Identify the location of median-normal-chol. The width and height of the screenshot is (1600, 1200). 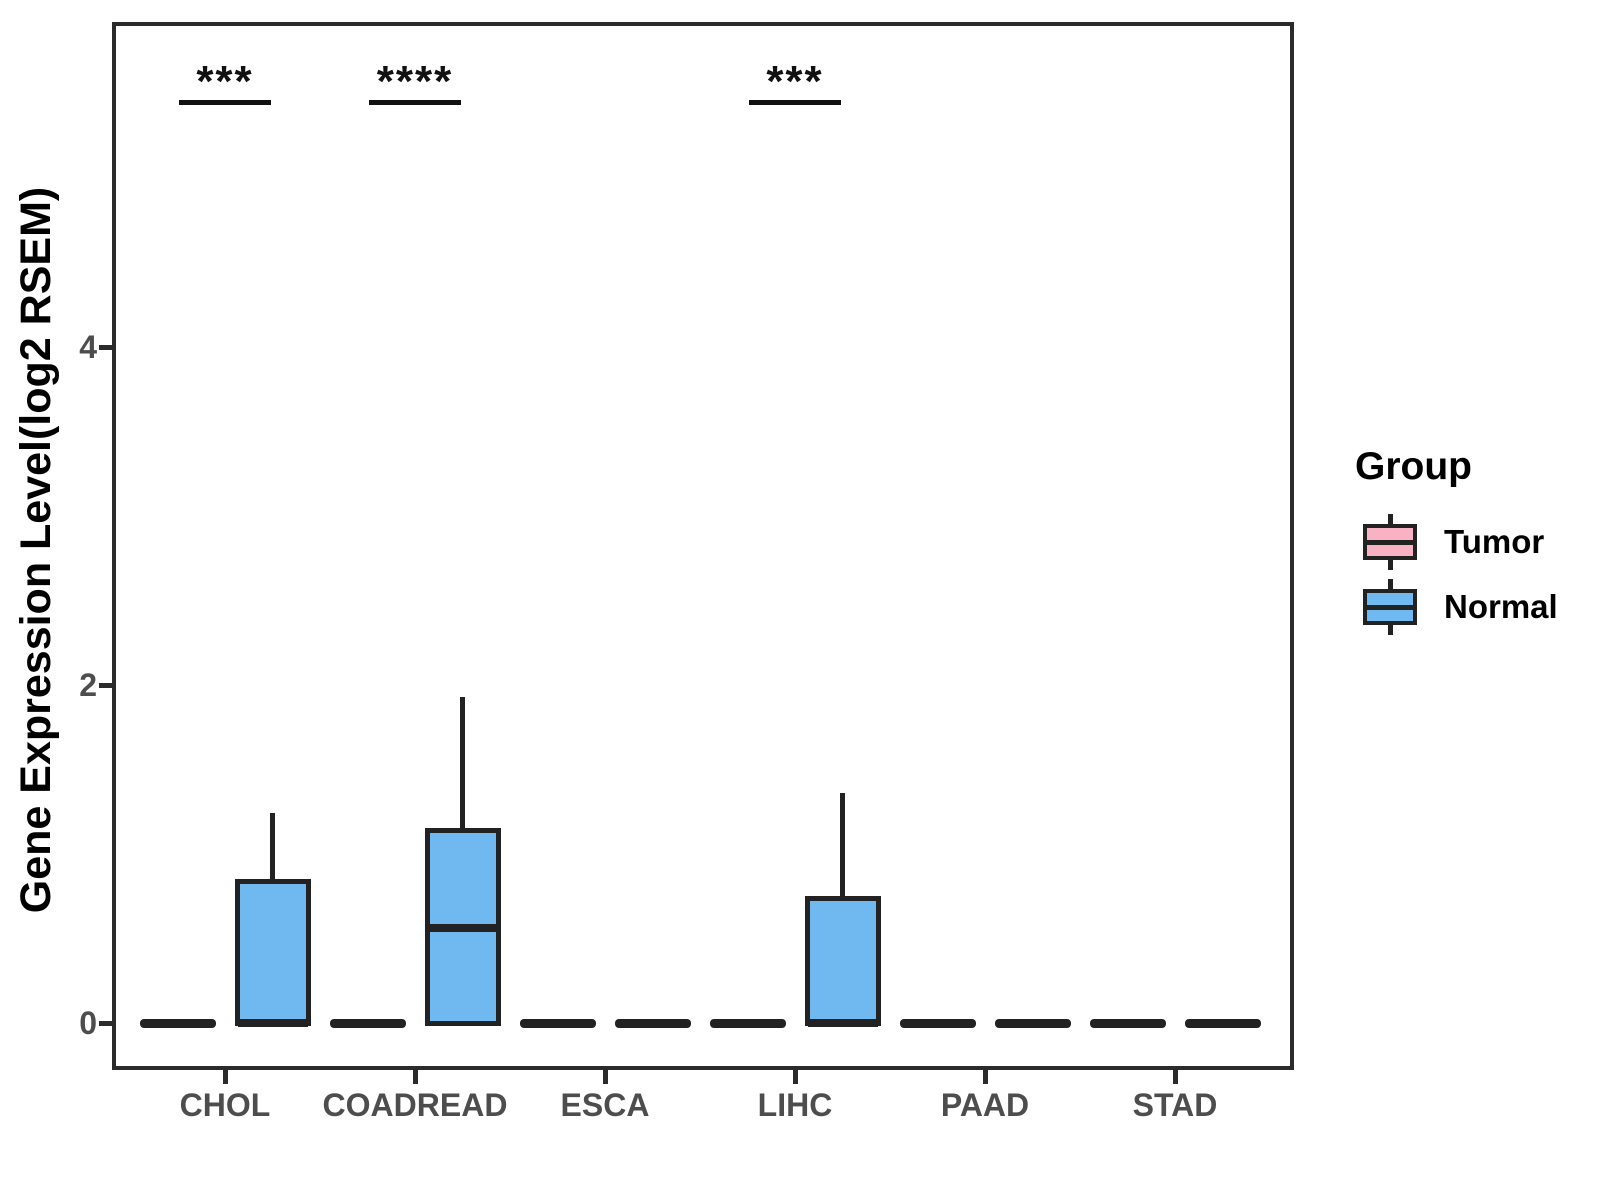
(272, 1023).